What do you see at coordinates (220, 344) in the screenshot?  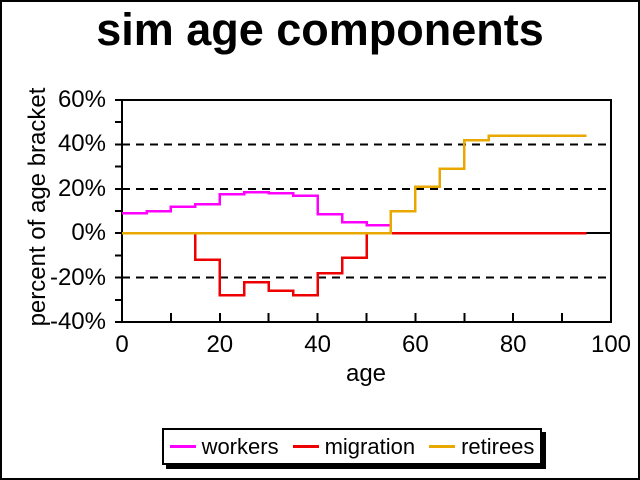 I see `x-tick-label: 20` at bounding box center [220, 344].